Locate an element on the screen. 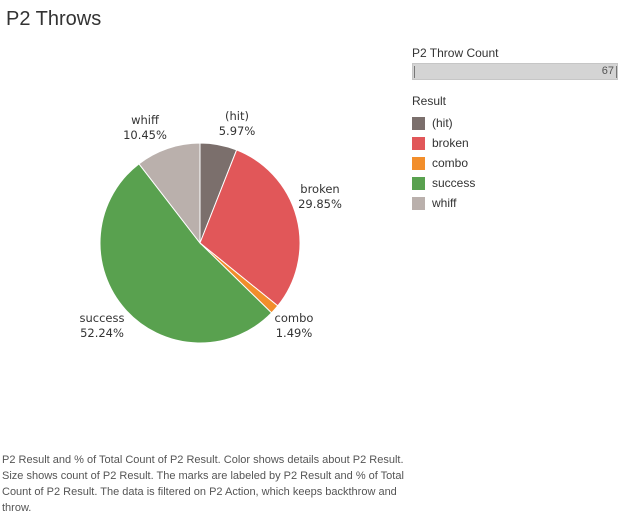 Image resolution: width=620 pixels, height=519 pixels. legend-label: combo is located at coordinates (450, 163).